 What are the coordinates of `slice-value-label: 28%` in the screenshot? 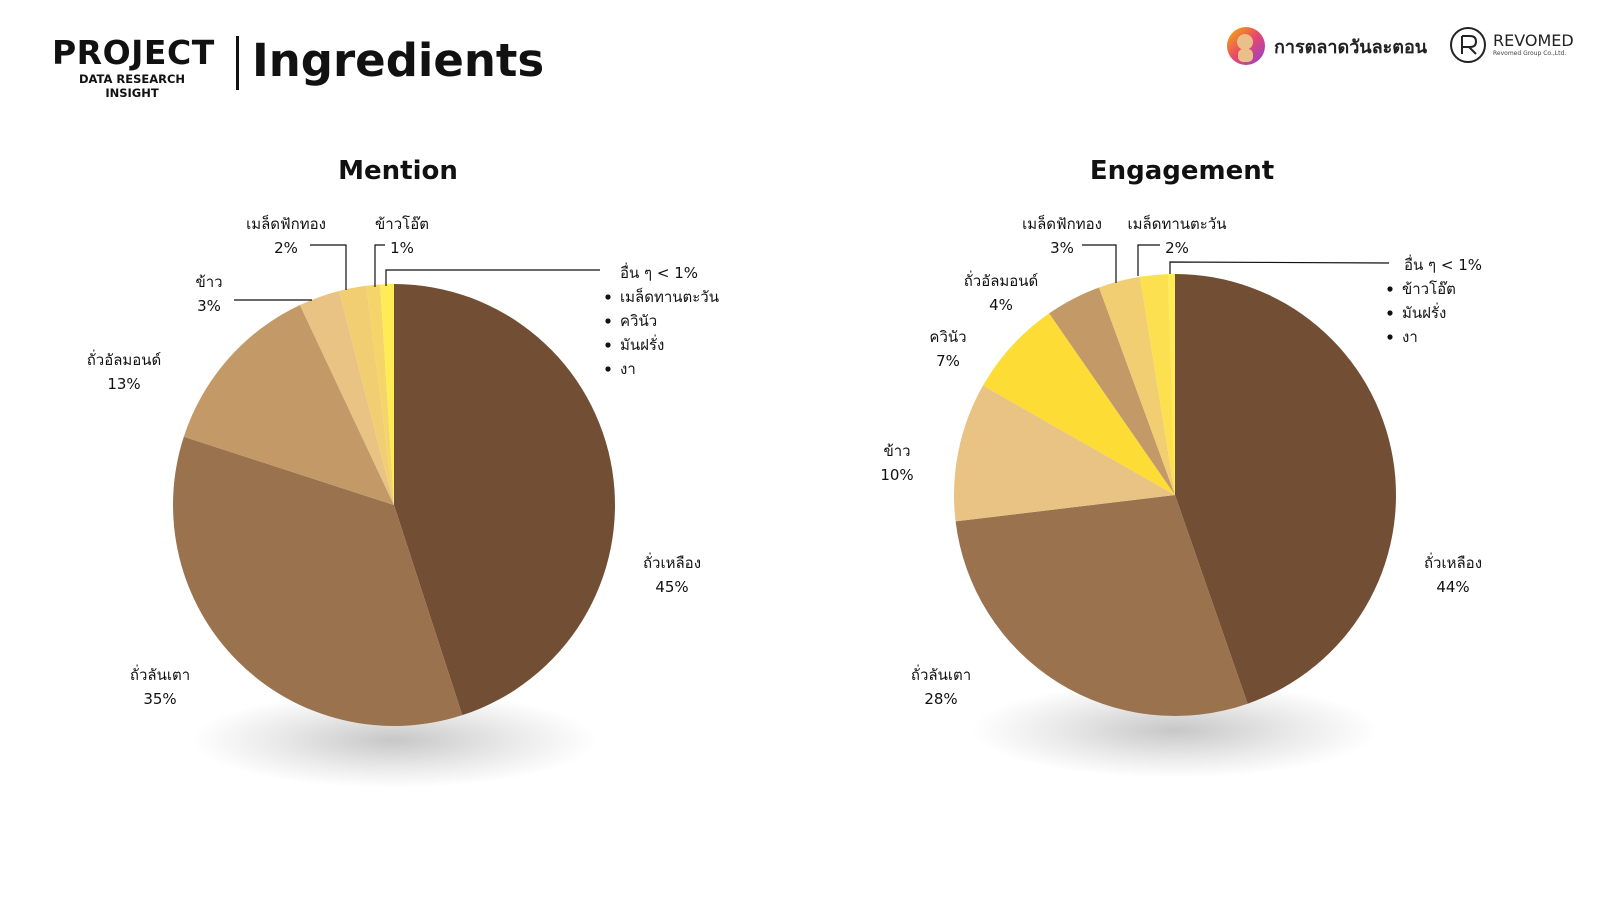 It's located at (940, 699).